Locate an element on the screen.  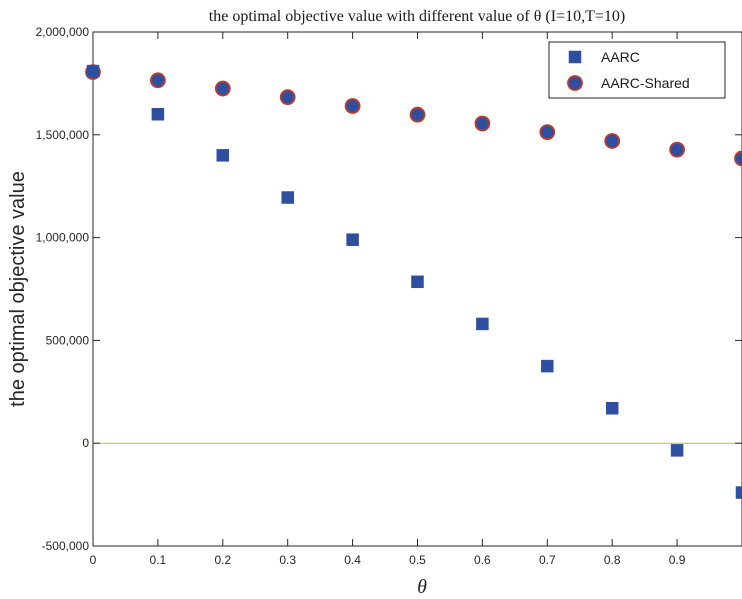
y-tick-label: 0 is located at coordinates (85, 443).